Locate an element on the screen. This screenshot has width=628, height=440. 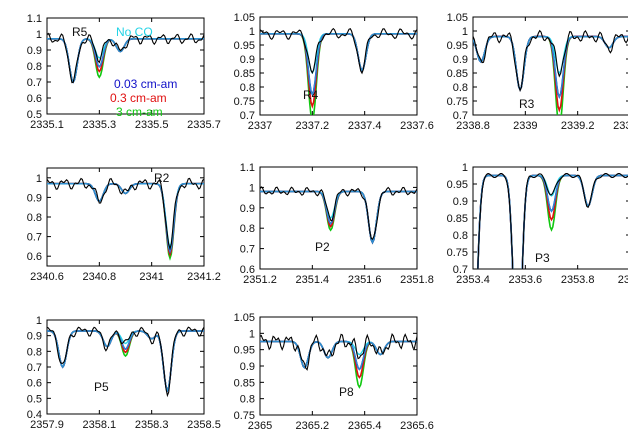
x-tick-label: 2340.6 is located at coordinates (47, 277).